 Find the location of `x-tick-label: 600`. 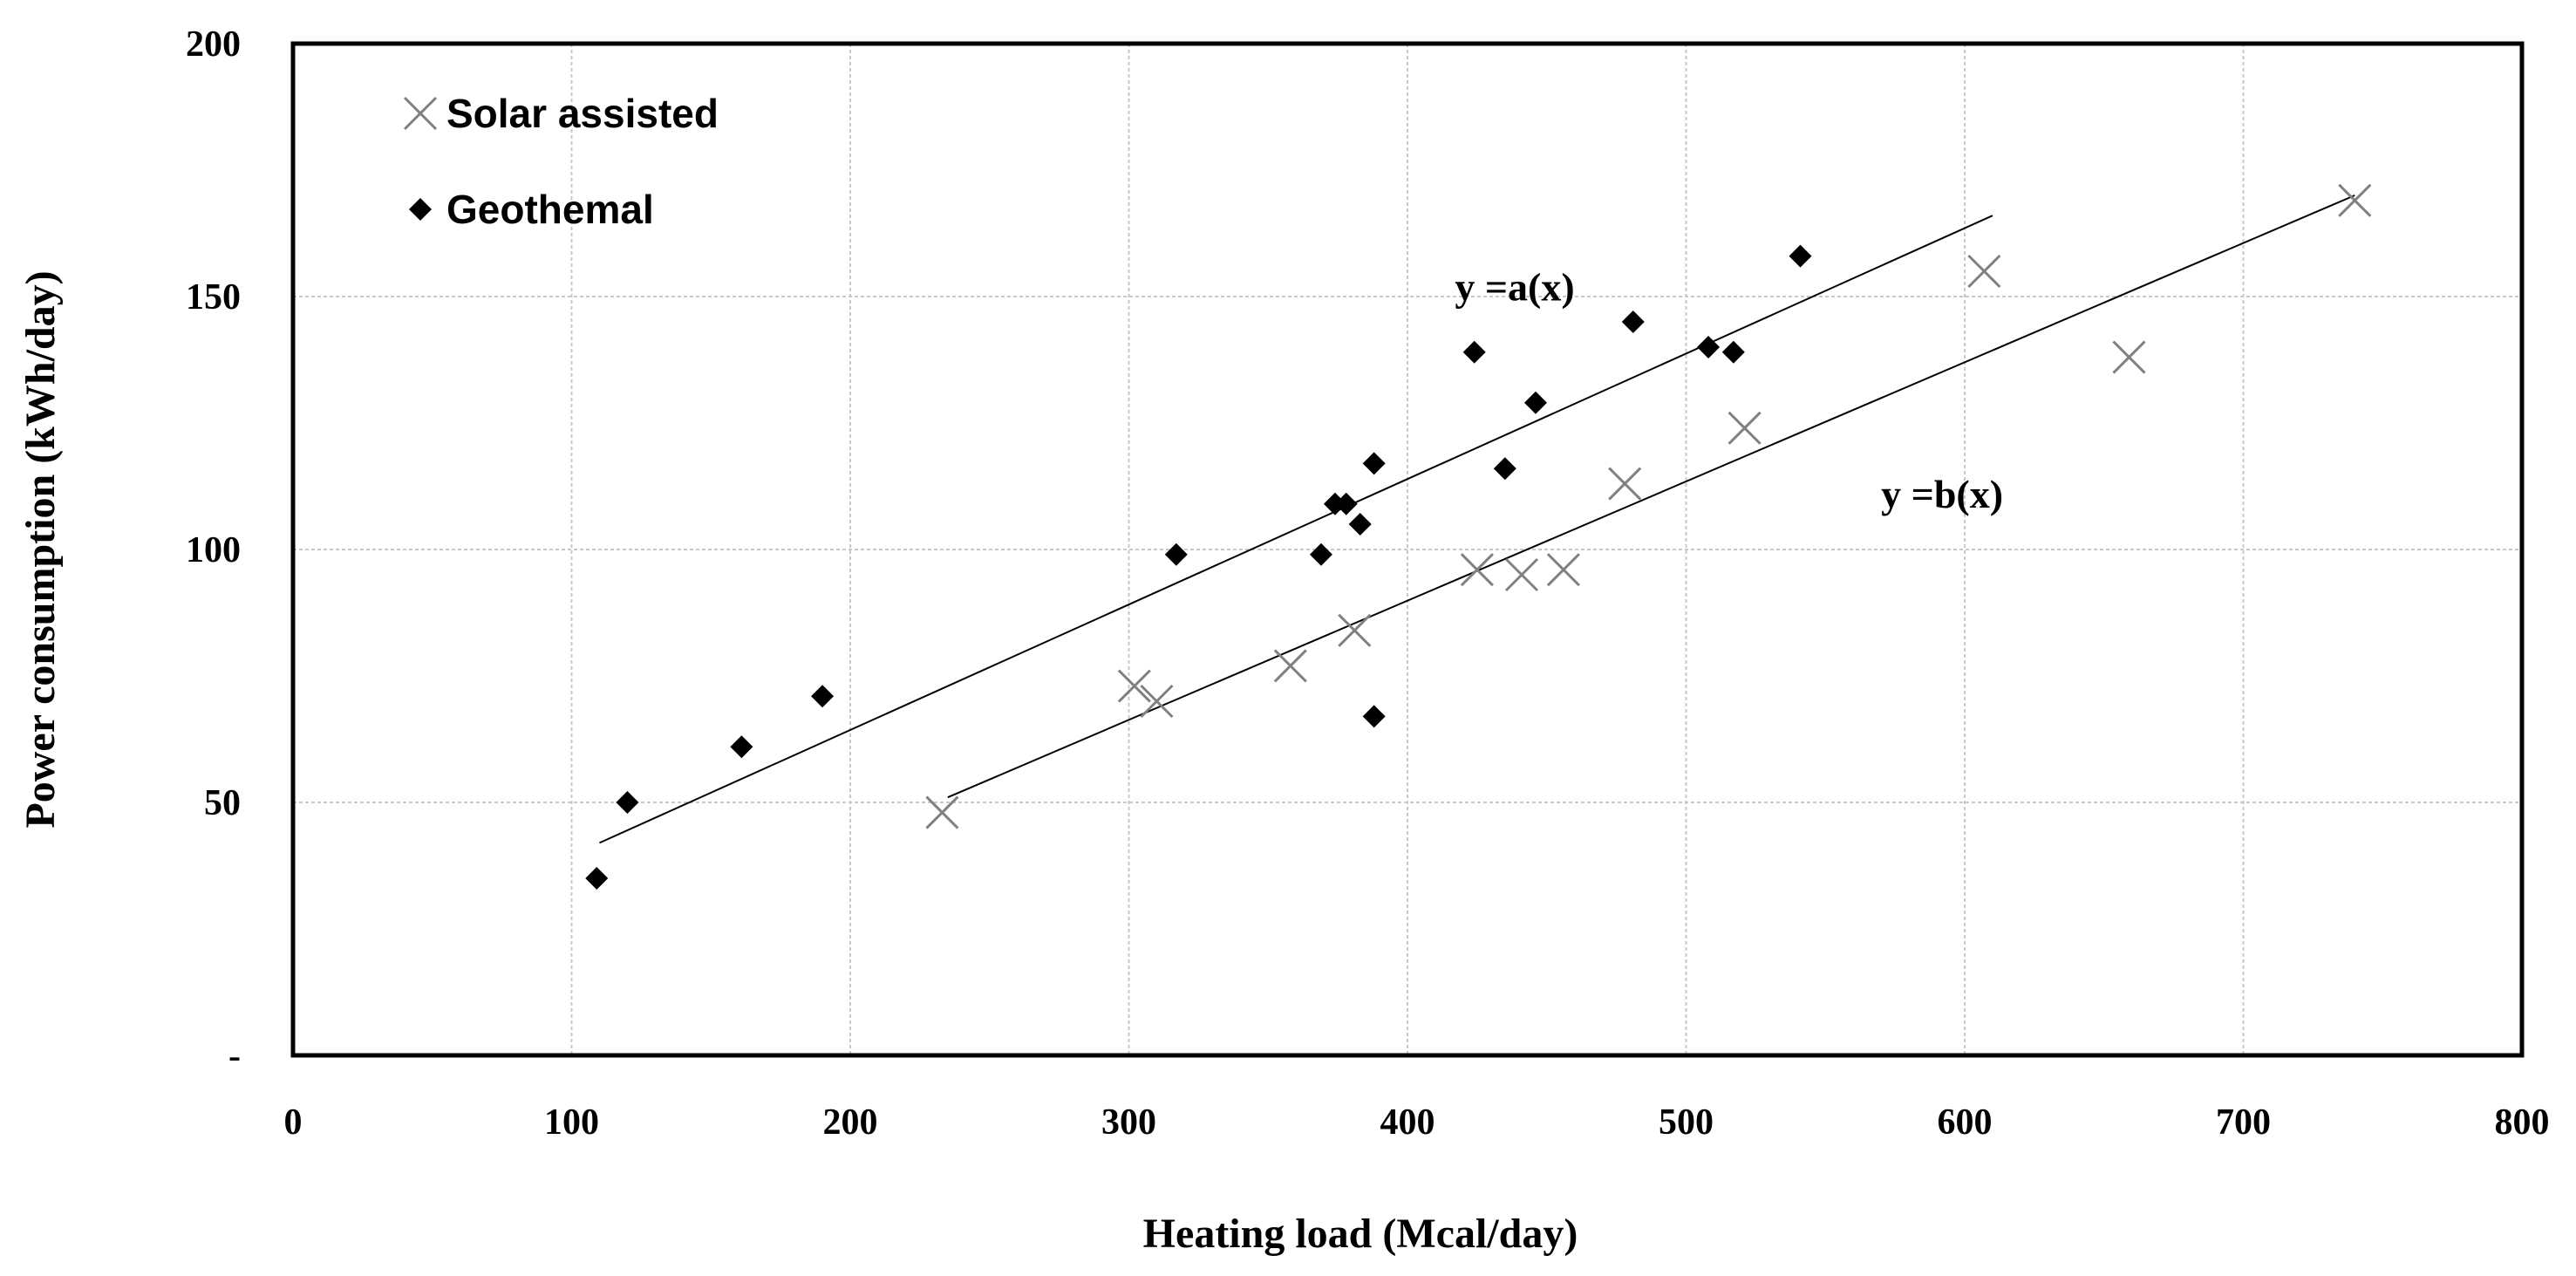

x-tick-label: 600 is located at coordinates (1966, 1122).